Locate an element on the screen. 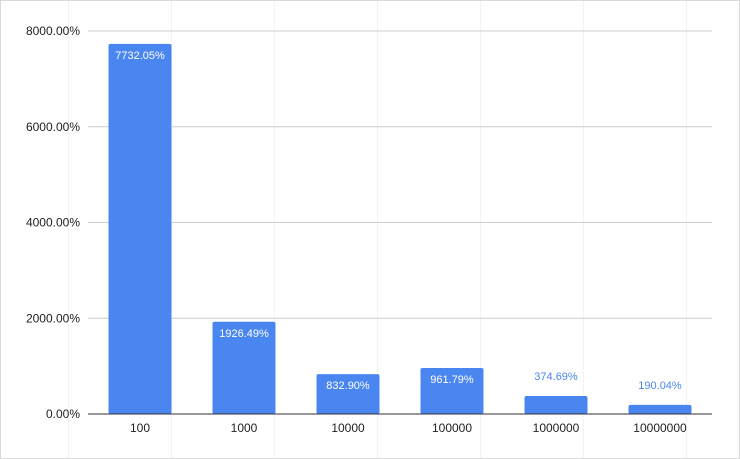 The width and height of the screenshot is (740, 459). y-tick-label: 4000.00% is located at coordinates (53, 223).